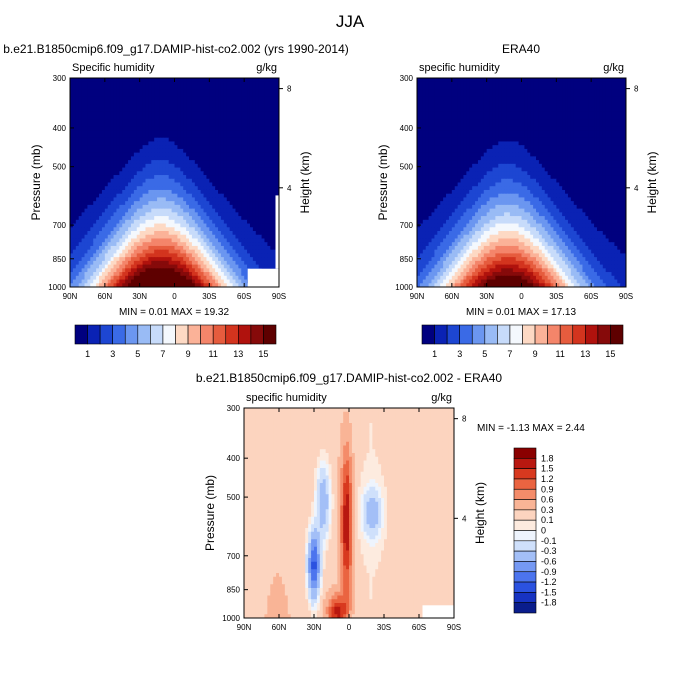 This screenshot has width=700, height=700. I want to click on colorbar-label: 9, so click(188, 354).